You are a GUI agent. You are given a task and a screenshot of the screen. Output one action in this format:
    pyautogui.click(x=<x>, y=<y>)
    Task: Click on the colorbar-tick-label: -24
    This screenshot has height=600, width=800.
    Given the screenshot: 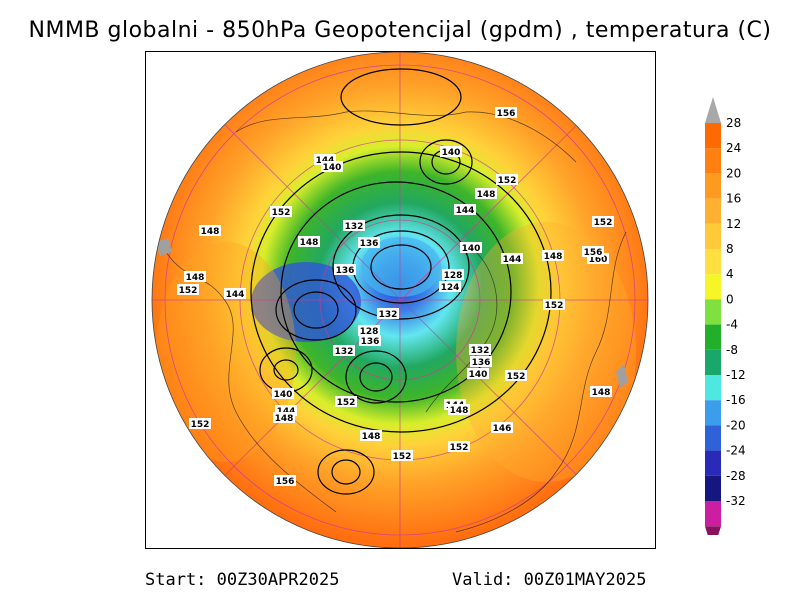 What is the action you would take?
    pyautogui.click(x=736, y=451)
    